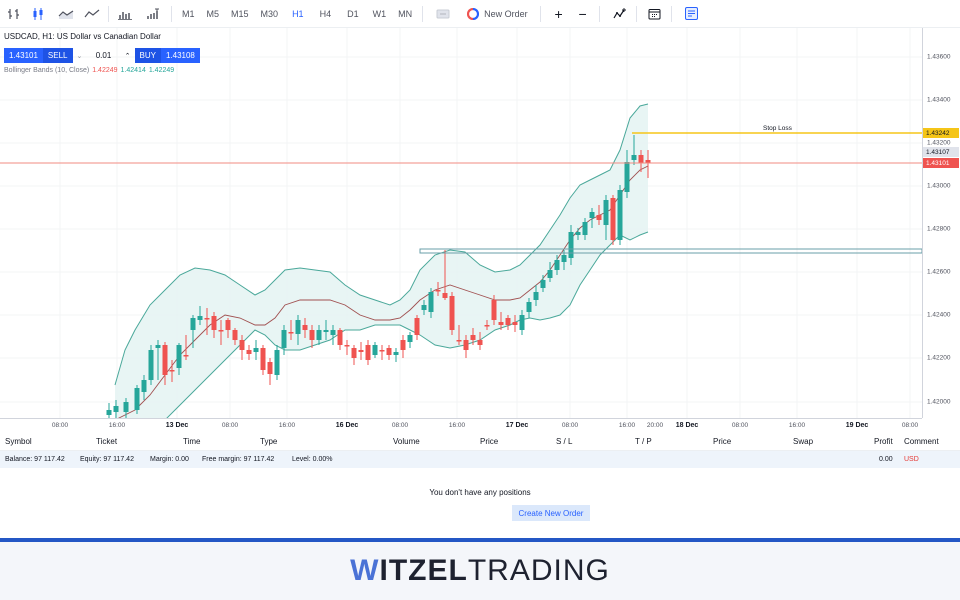 The image size is (960, 600). What do you see at coordinates (125, 14) in the screenshot?
I see `volume-button` at bounding box center [125, 14].